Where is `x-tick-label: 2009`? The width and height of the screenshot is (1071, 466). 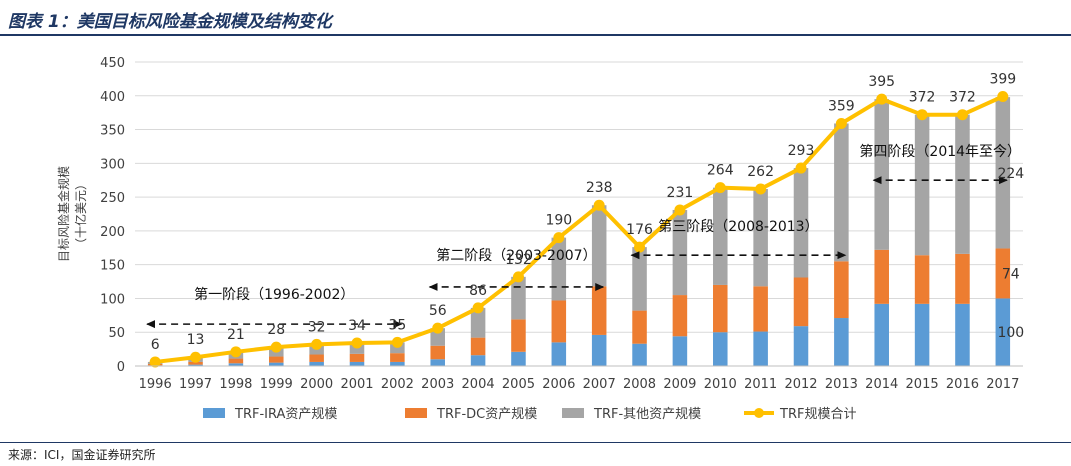
x-tick-label: 2009 is located at coordinates (679, 384).